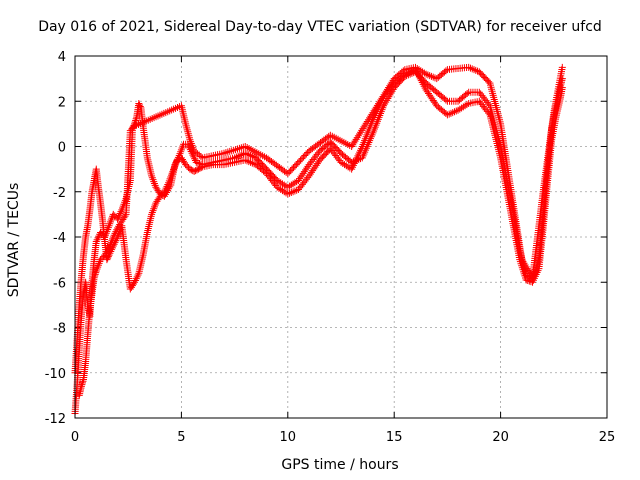  Describe the element at coordinates (59, 193) in the screenshot. I see `y-tick-label: -2` at that location.